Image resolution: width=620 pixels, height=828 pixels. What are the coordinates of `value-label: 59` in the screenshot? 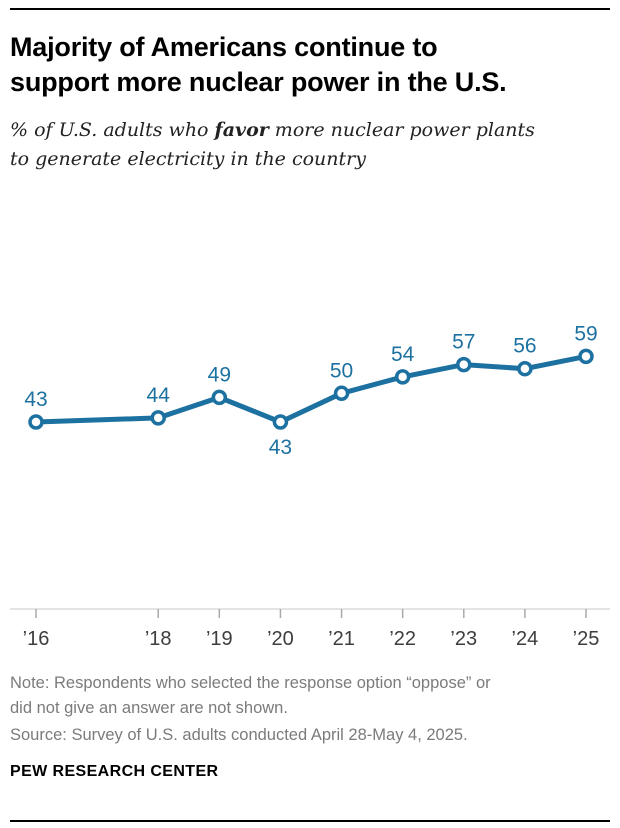 It's located at (585, 334).